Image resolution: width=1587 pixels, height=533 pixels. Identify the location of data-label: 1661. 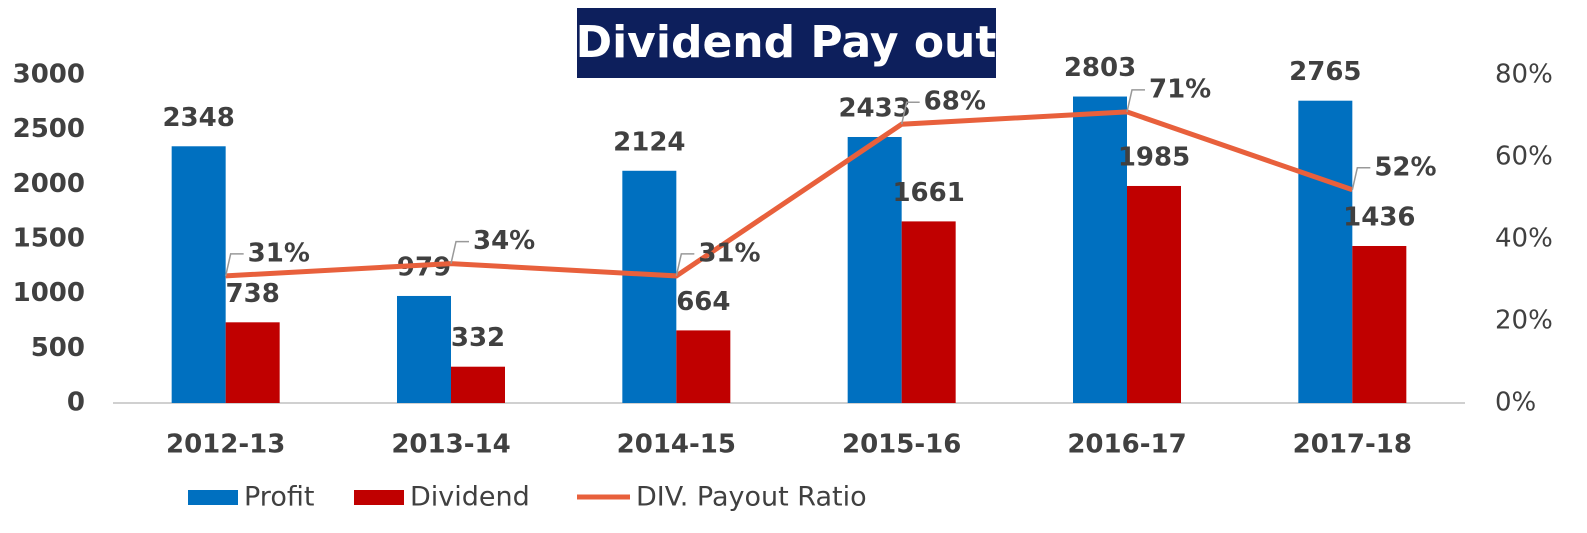
(928, 193).